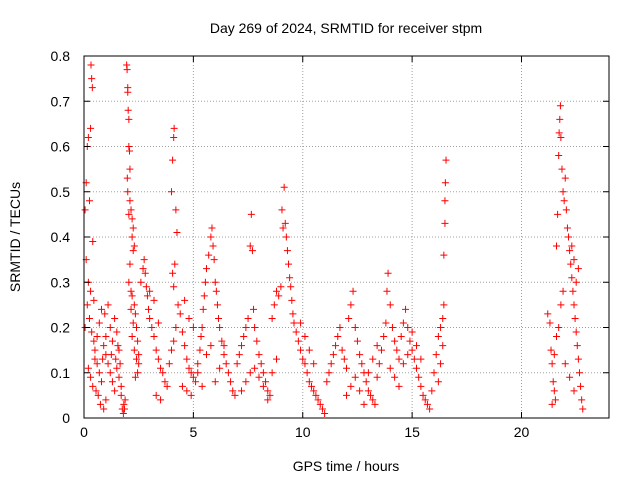 This screenshot has height=480, width=640. What do you see at coordinates (61, 328) in the screenshot?
I see `y-tick-label: 0.2` at bounding box center [61, 328].